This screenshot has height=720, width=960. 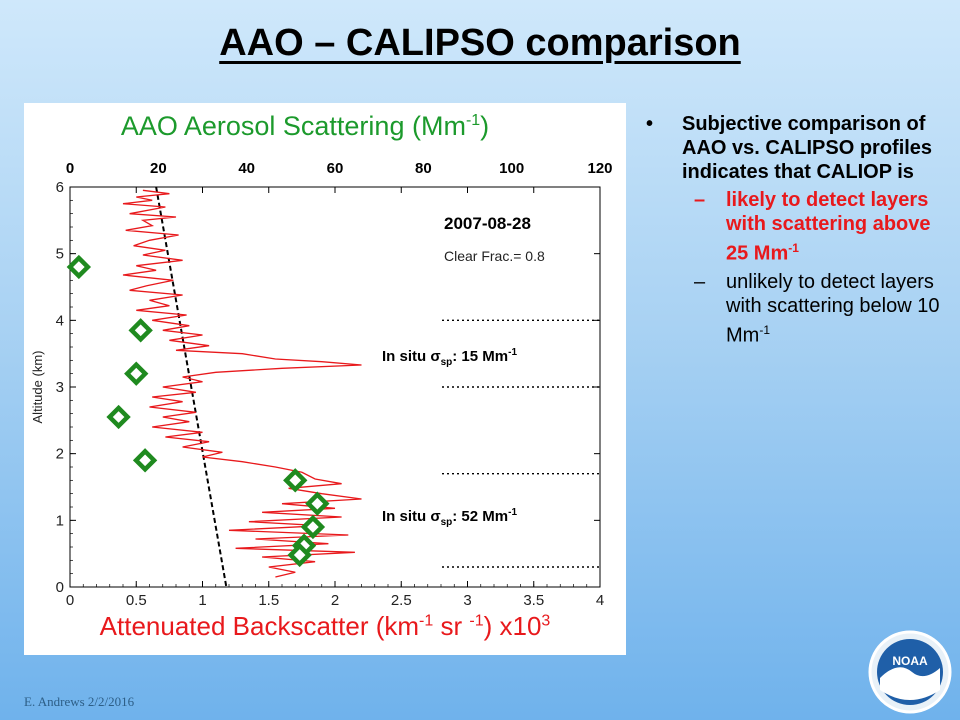 I want to click on bottom-tick-label: 1, so click(x=202, y=600).